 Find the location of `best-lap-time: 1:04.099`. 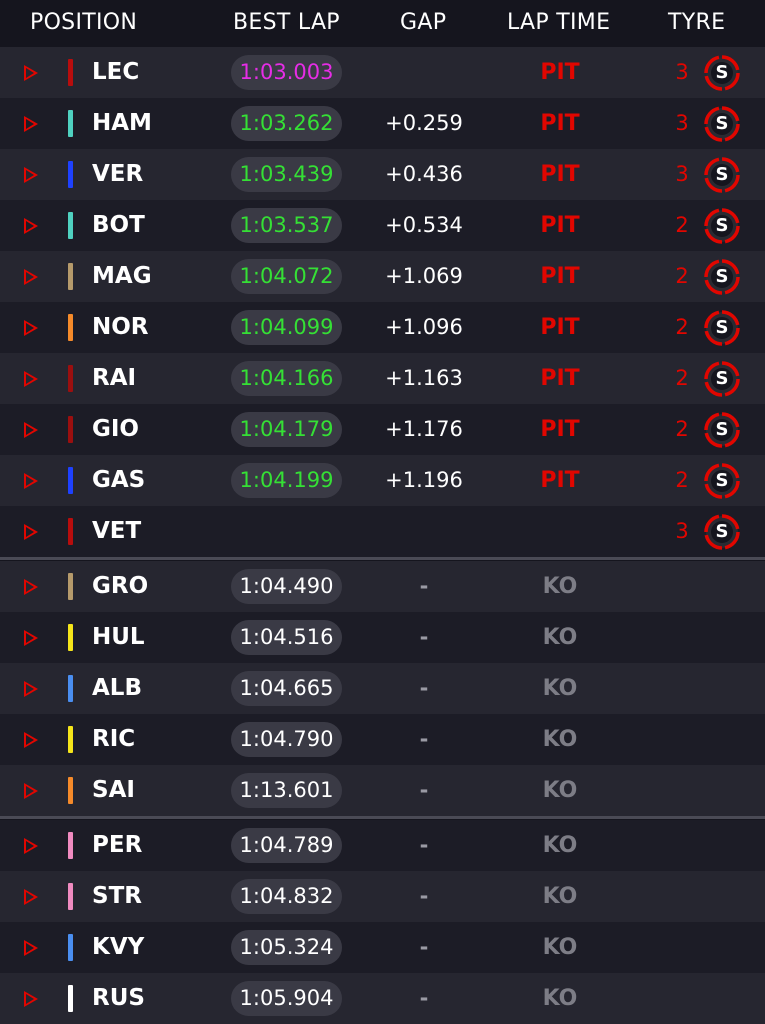

best-lap-time: 1:04.099 is located at coordinates (286, 327).